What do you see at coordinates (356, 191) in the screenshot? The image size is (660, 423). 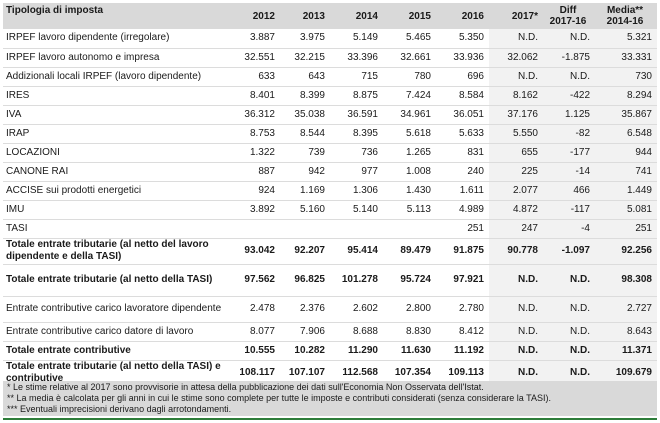 I see `cell-value: 1.306` at bounding box center [356, 191].